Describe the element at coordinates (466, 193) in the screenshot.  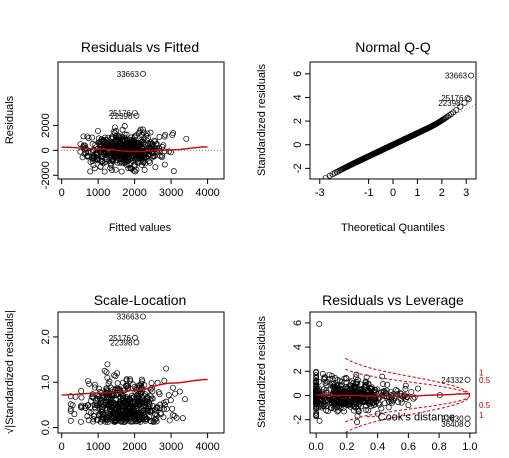
I see `x-tick-label: 3` at that location.